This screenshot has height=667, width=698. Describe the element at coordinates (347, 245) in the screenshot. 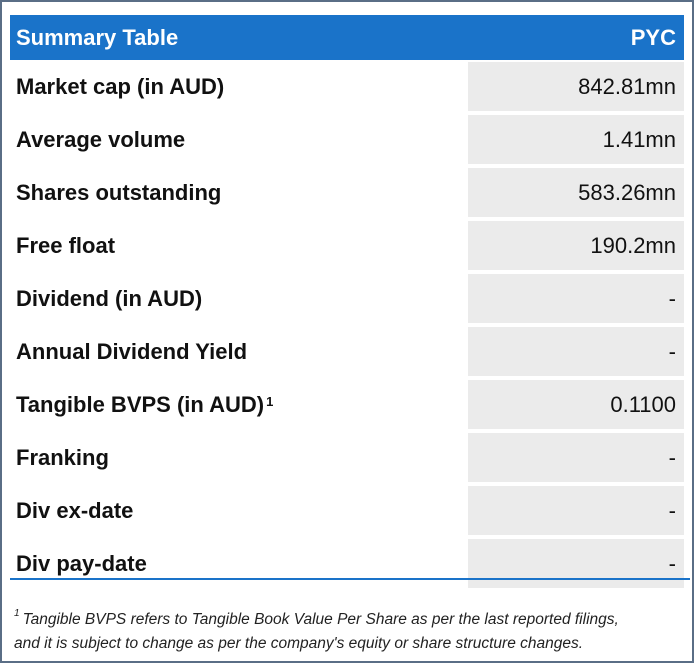

I see `table-row: Free float 190.2mn` at that location.